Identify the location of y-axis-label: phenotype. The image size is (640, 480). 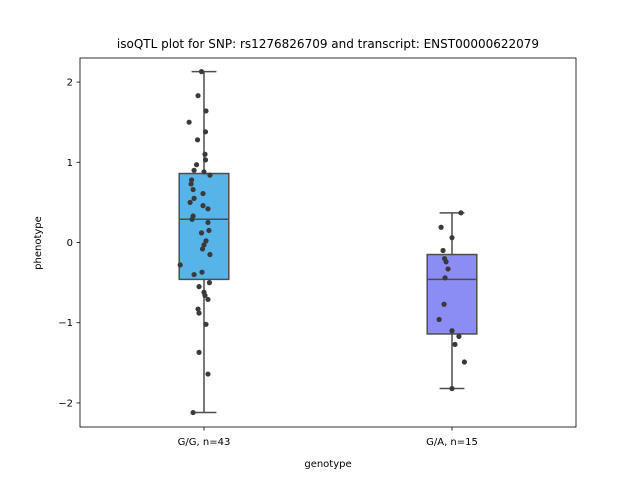
(38, 243).